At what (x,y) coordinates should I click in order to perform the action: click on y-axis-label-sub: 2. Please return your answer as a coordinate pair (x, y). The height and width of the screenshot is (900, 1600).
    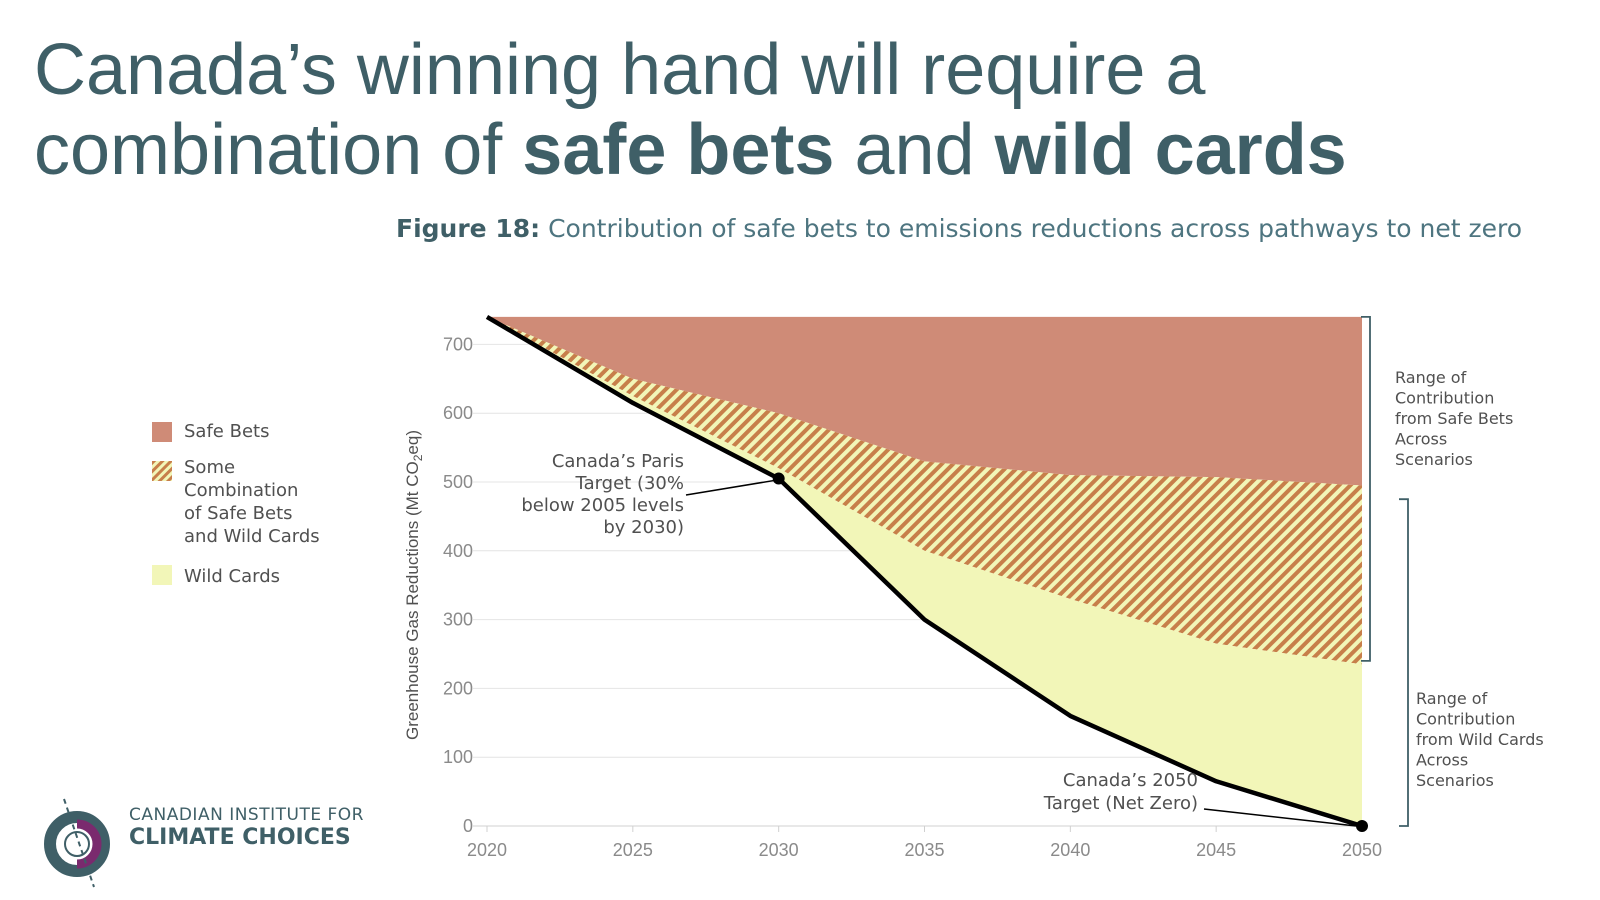
    Looking at the image, I should click on (418, 457).